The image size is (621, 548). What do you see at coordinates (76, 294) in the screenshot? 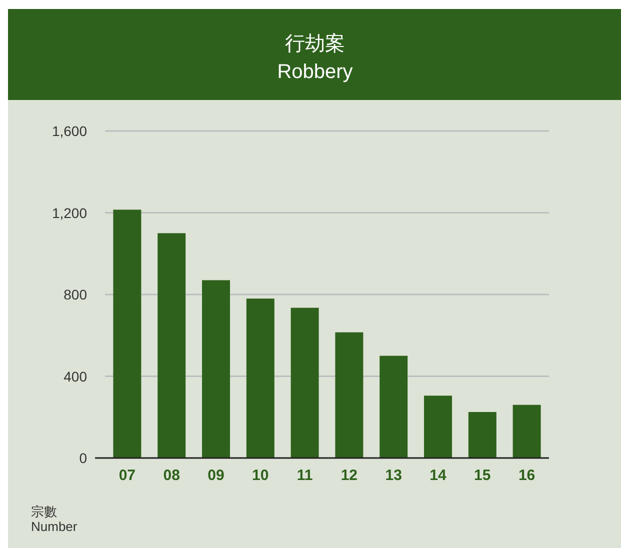
I see `y-tick-label: 800` at bounding box center [76, 294].